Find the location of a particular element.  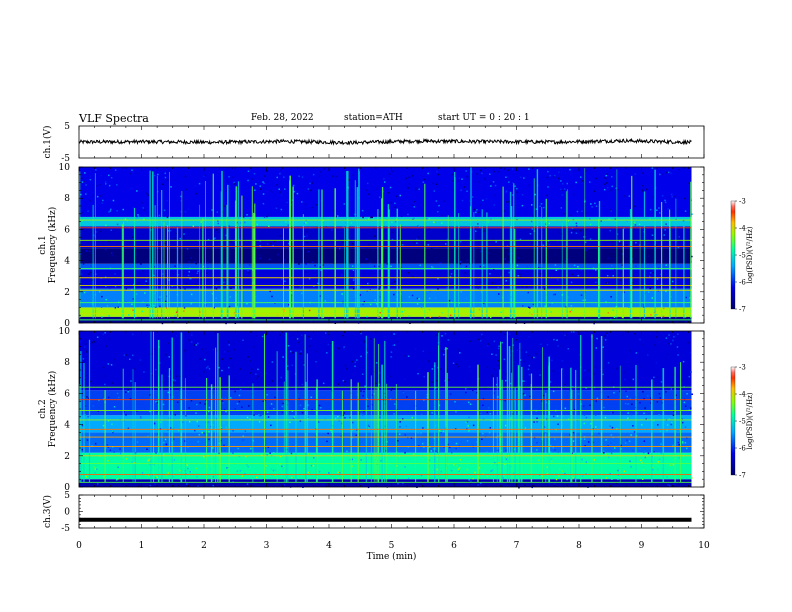

x-tick-label: 6 is located at coordinates (454, 546).